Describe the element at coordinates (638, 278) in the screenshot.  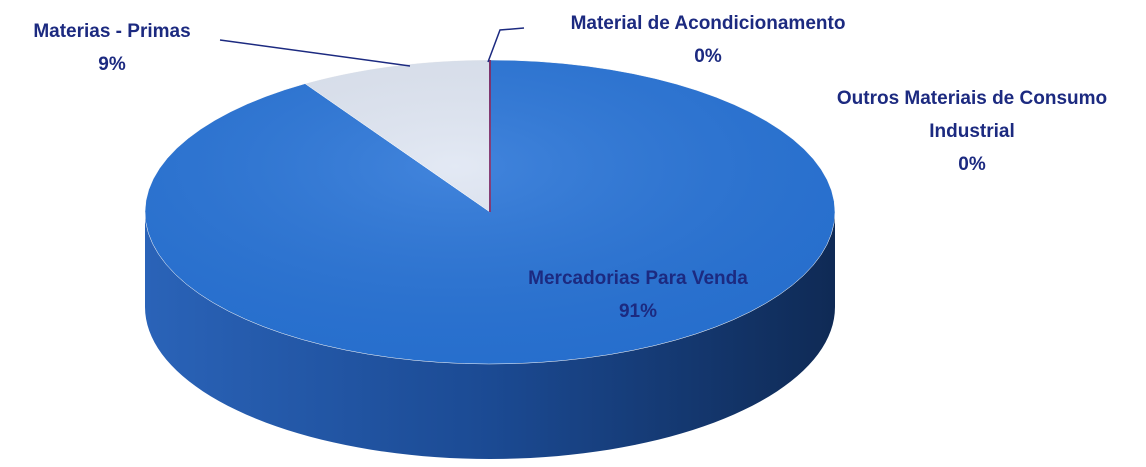
I see `category-label: Mercadorias Para Venda` at that location.